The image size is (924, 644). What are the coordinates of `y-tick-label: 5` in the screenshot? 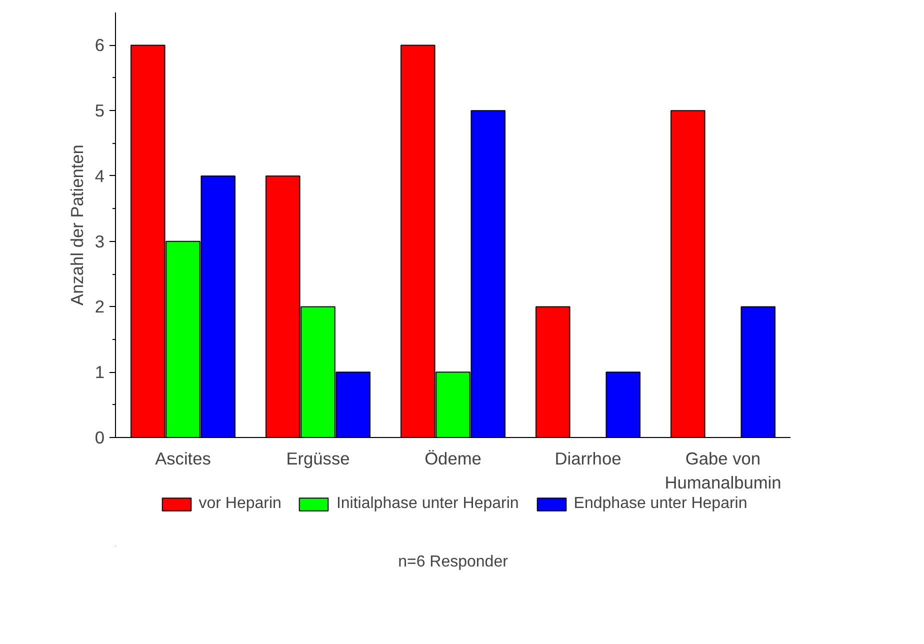 It's located at (99, 110).